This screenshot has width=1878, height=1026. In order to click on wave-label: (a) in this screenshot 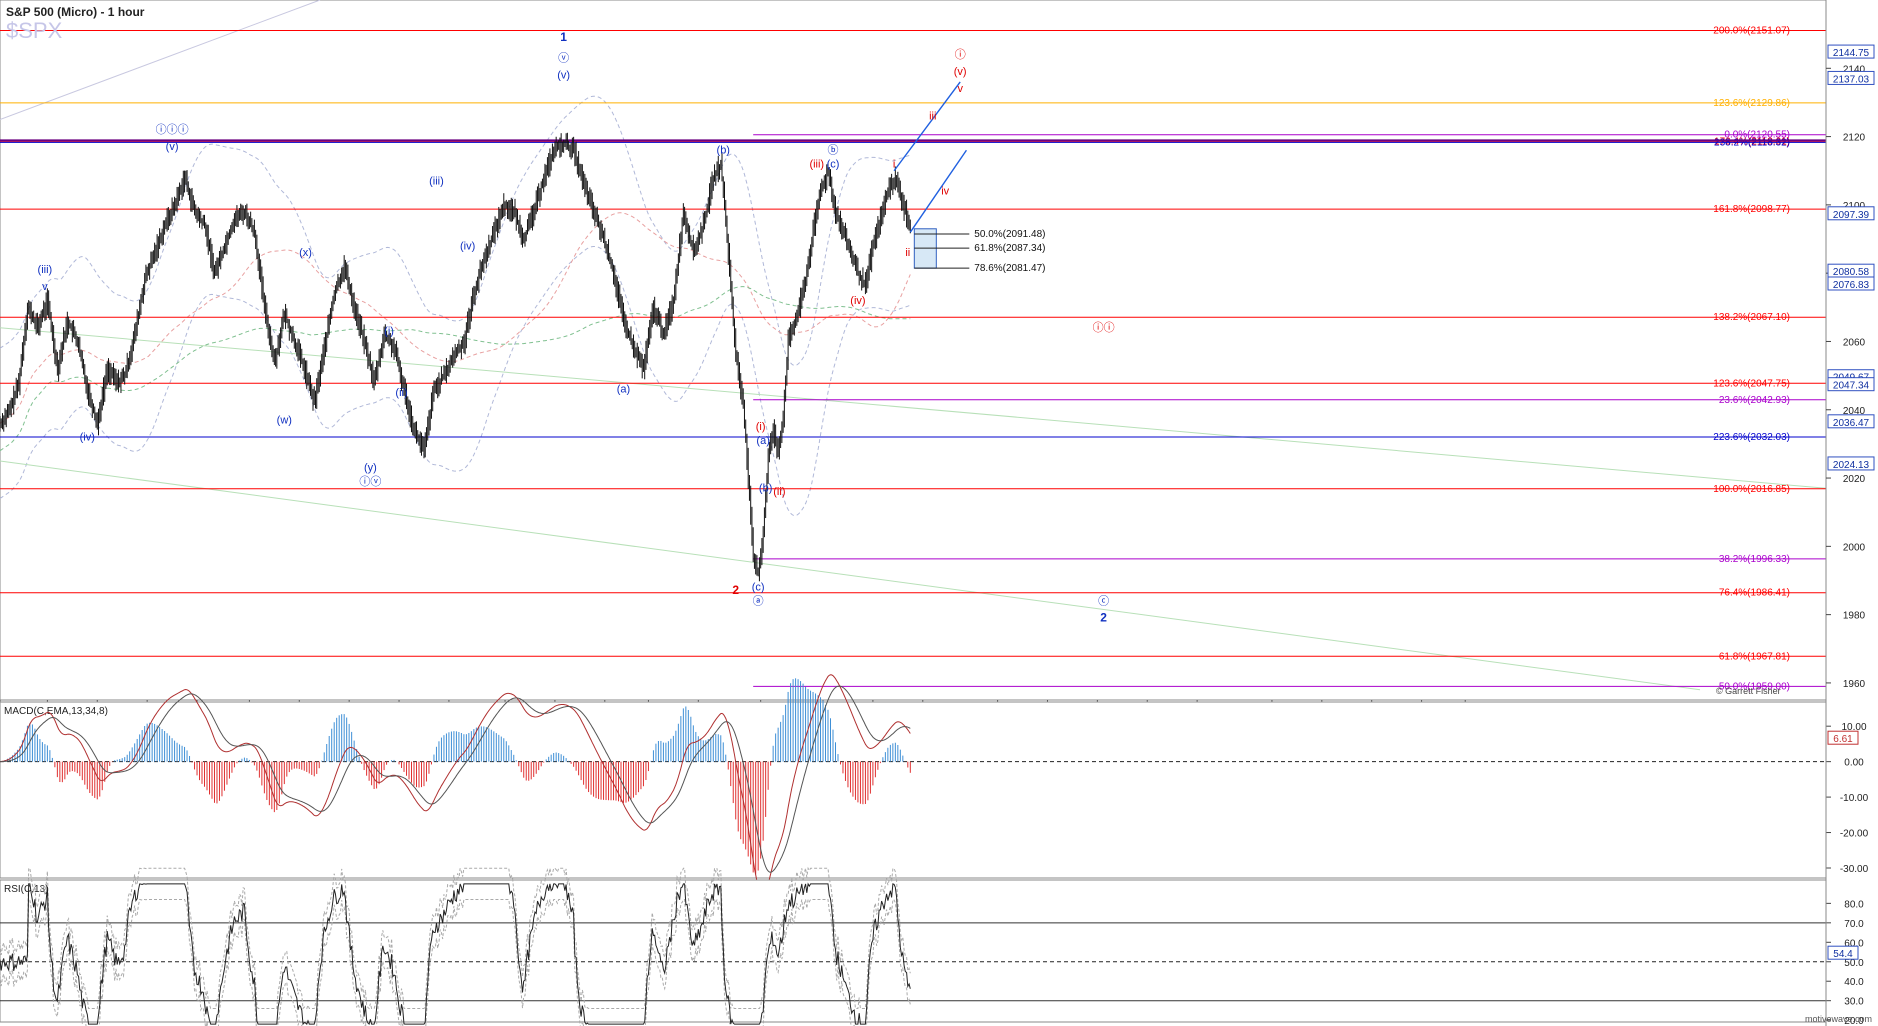, I will do `click(762, 441)`.